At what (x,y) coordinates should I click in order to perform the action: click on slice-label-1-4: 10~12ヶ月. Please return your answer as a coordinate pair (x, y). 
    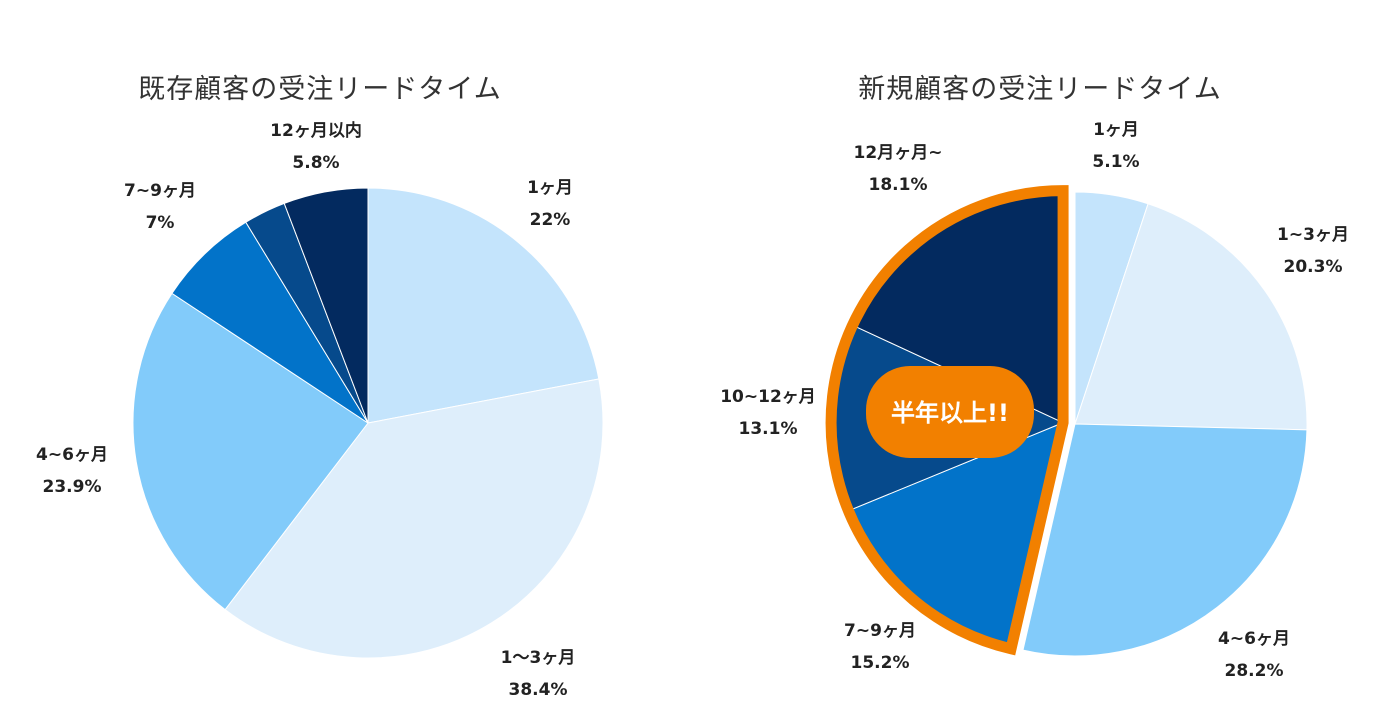
    Looking at the image, I should click on (768, 397).